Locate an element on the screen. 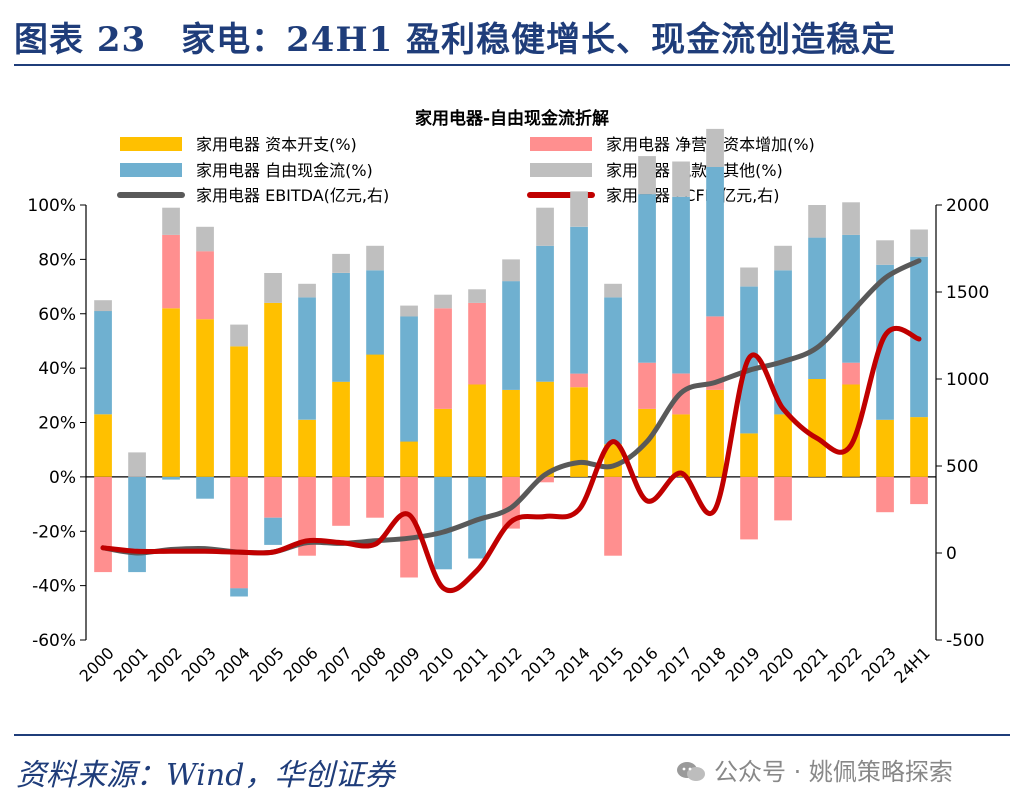 Image resolution: width=1024 pixels, height=806 pixels. header: 图表 23 家电：24H1 盈利稳健增长、现金流创造稳定 is located at coordinates (512, 36).